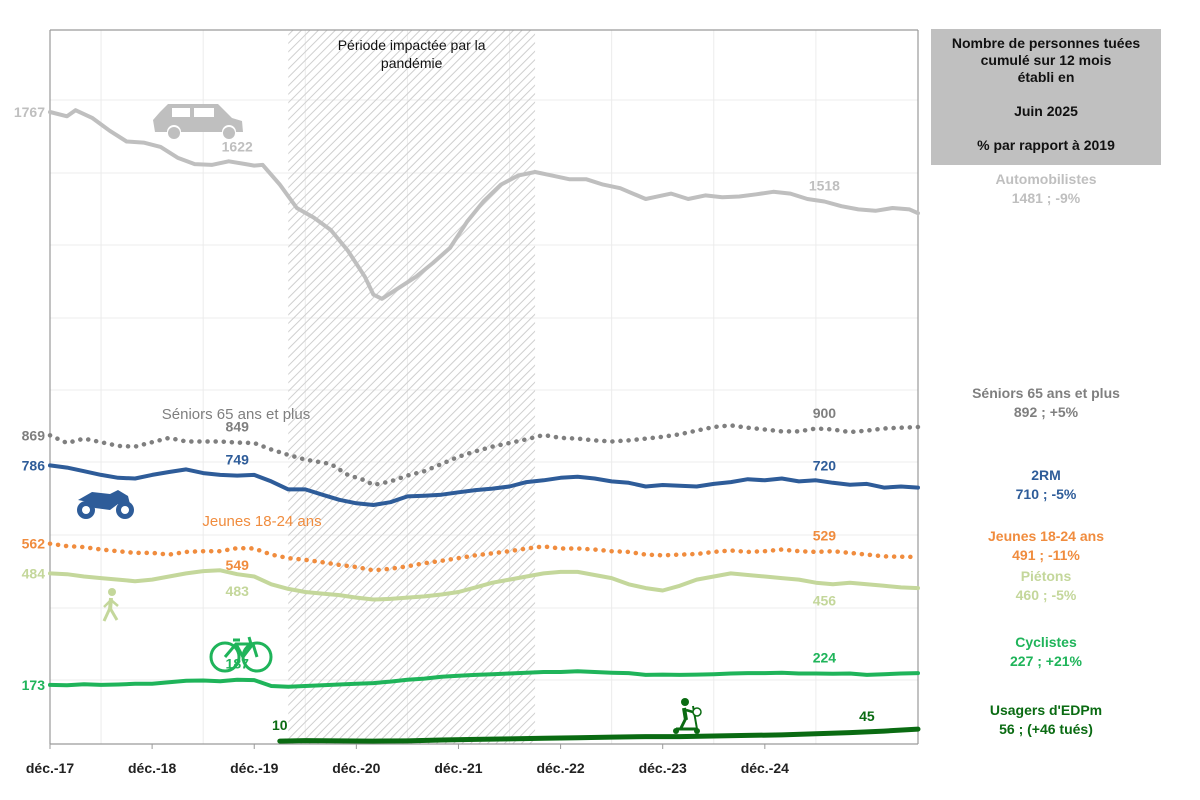 The width and height of the screenshot is (1200, 800). I want to click on value-label-auto: 1767, so click(29, 112).